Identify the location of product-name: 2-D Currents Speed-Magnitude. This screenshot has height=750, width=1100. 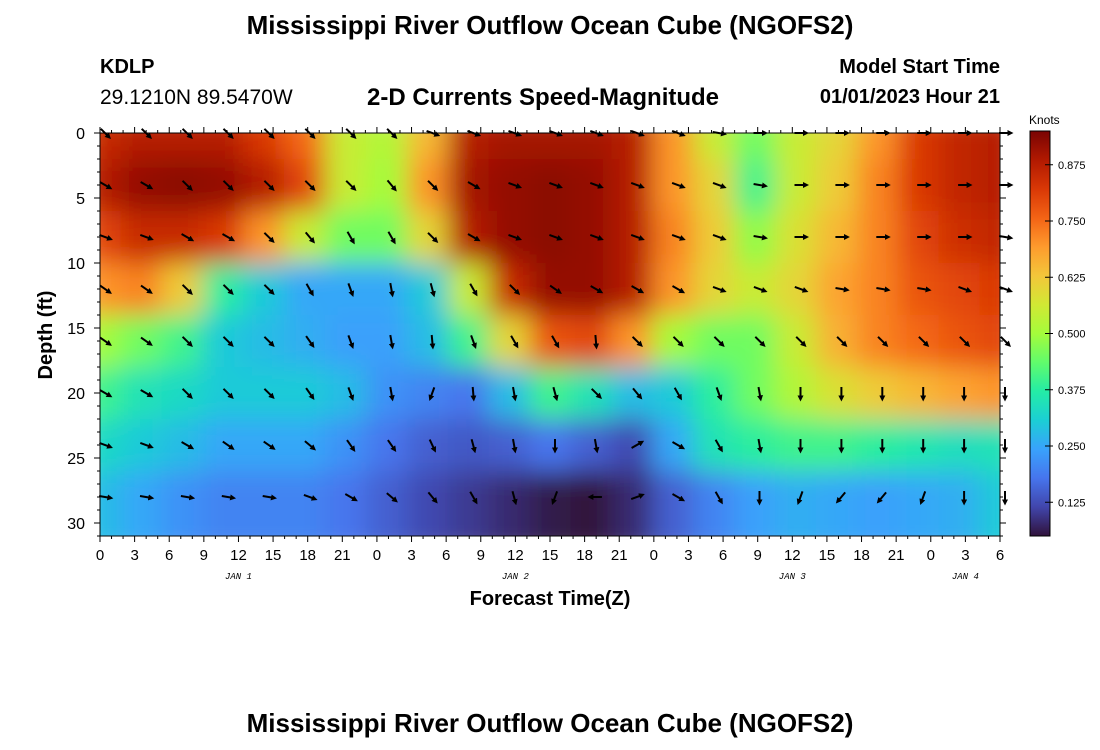
(543, 97).